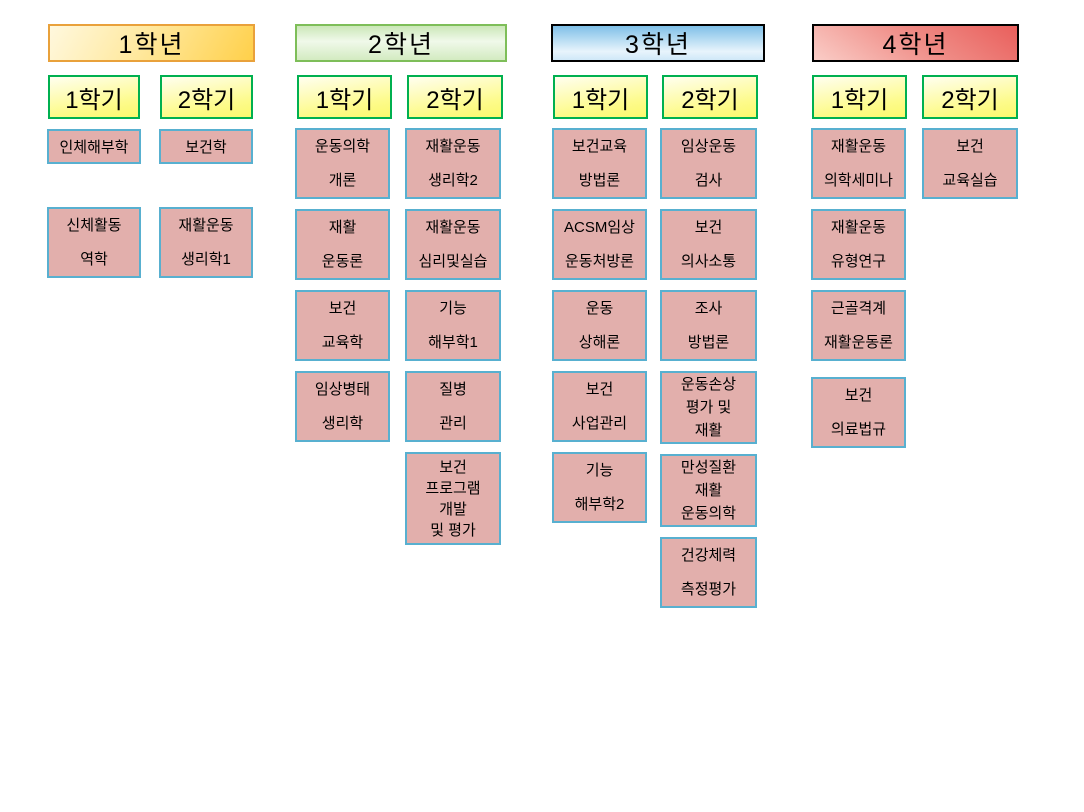 The width and height of the screenshot is (1084, 812). I want to click on course-box: 기능 해부학1, so click(453, 325).